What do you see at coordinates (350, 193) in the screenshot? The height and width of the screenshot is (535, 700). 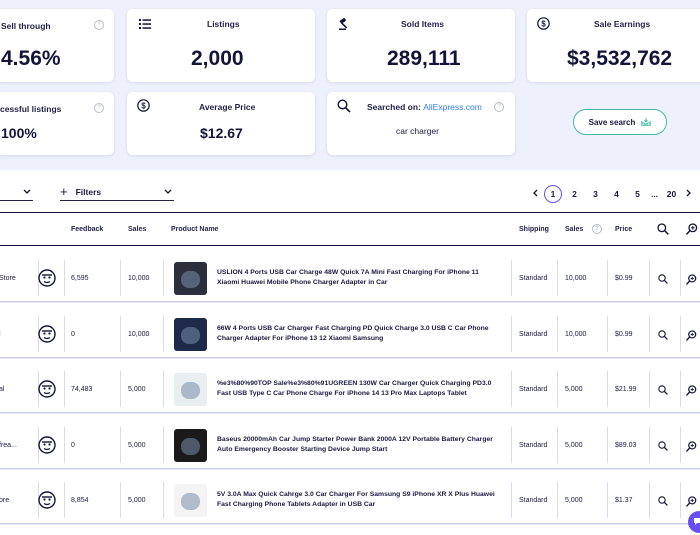 I see `filter-bar: + Filters` at bounding box center [350, 193].